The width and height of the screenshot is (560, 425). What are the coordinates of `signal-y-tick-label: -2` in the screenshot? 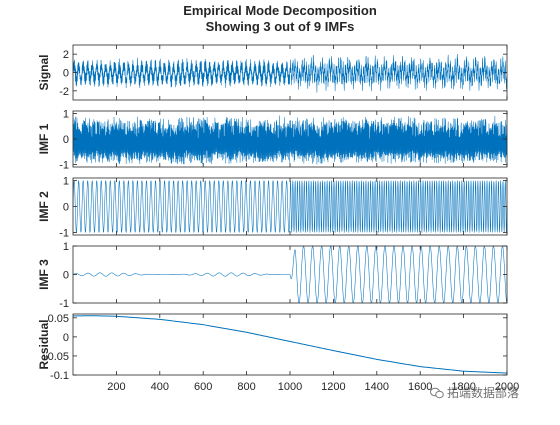 It's located at (64, 92).